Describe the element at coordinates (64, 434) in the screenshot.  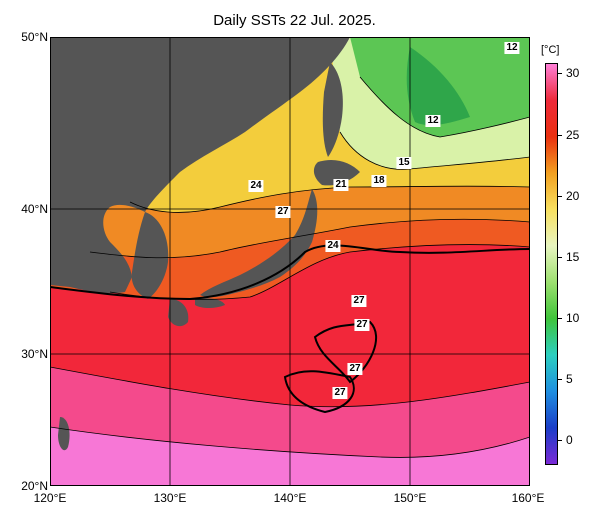
I see `taiwan` at that location.